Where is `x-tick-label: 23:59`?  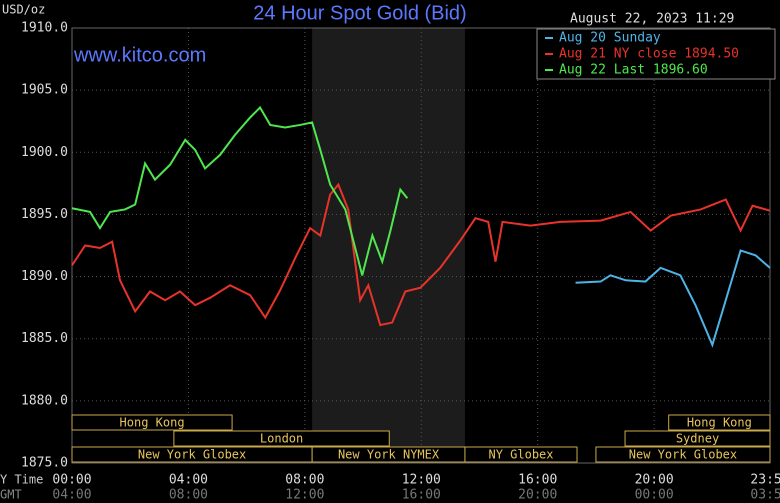
x-tick-label: 23:59 is located at coordinates (765, 480).